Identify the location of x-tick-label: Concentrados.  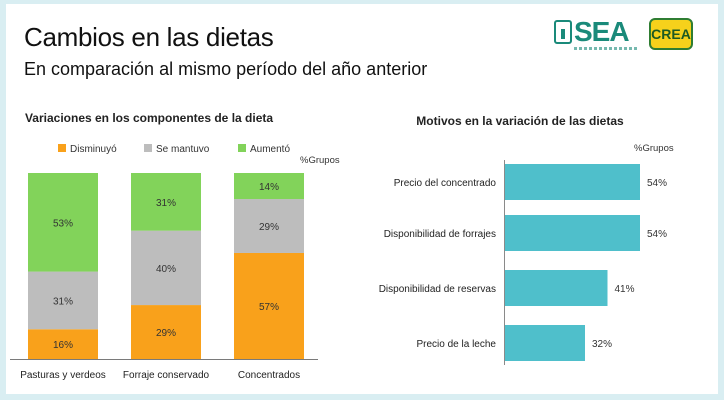
(269, 375).